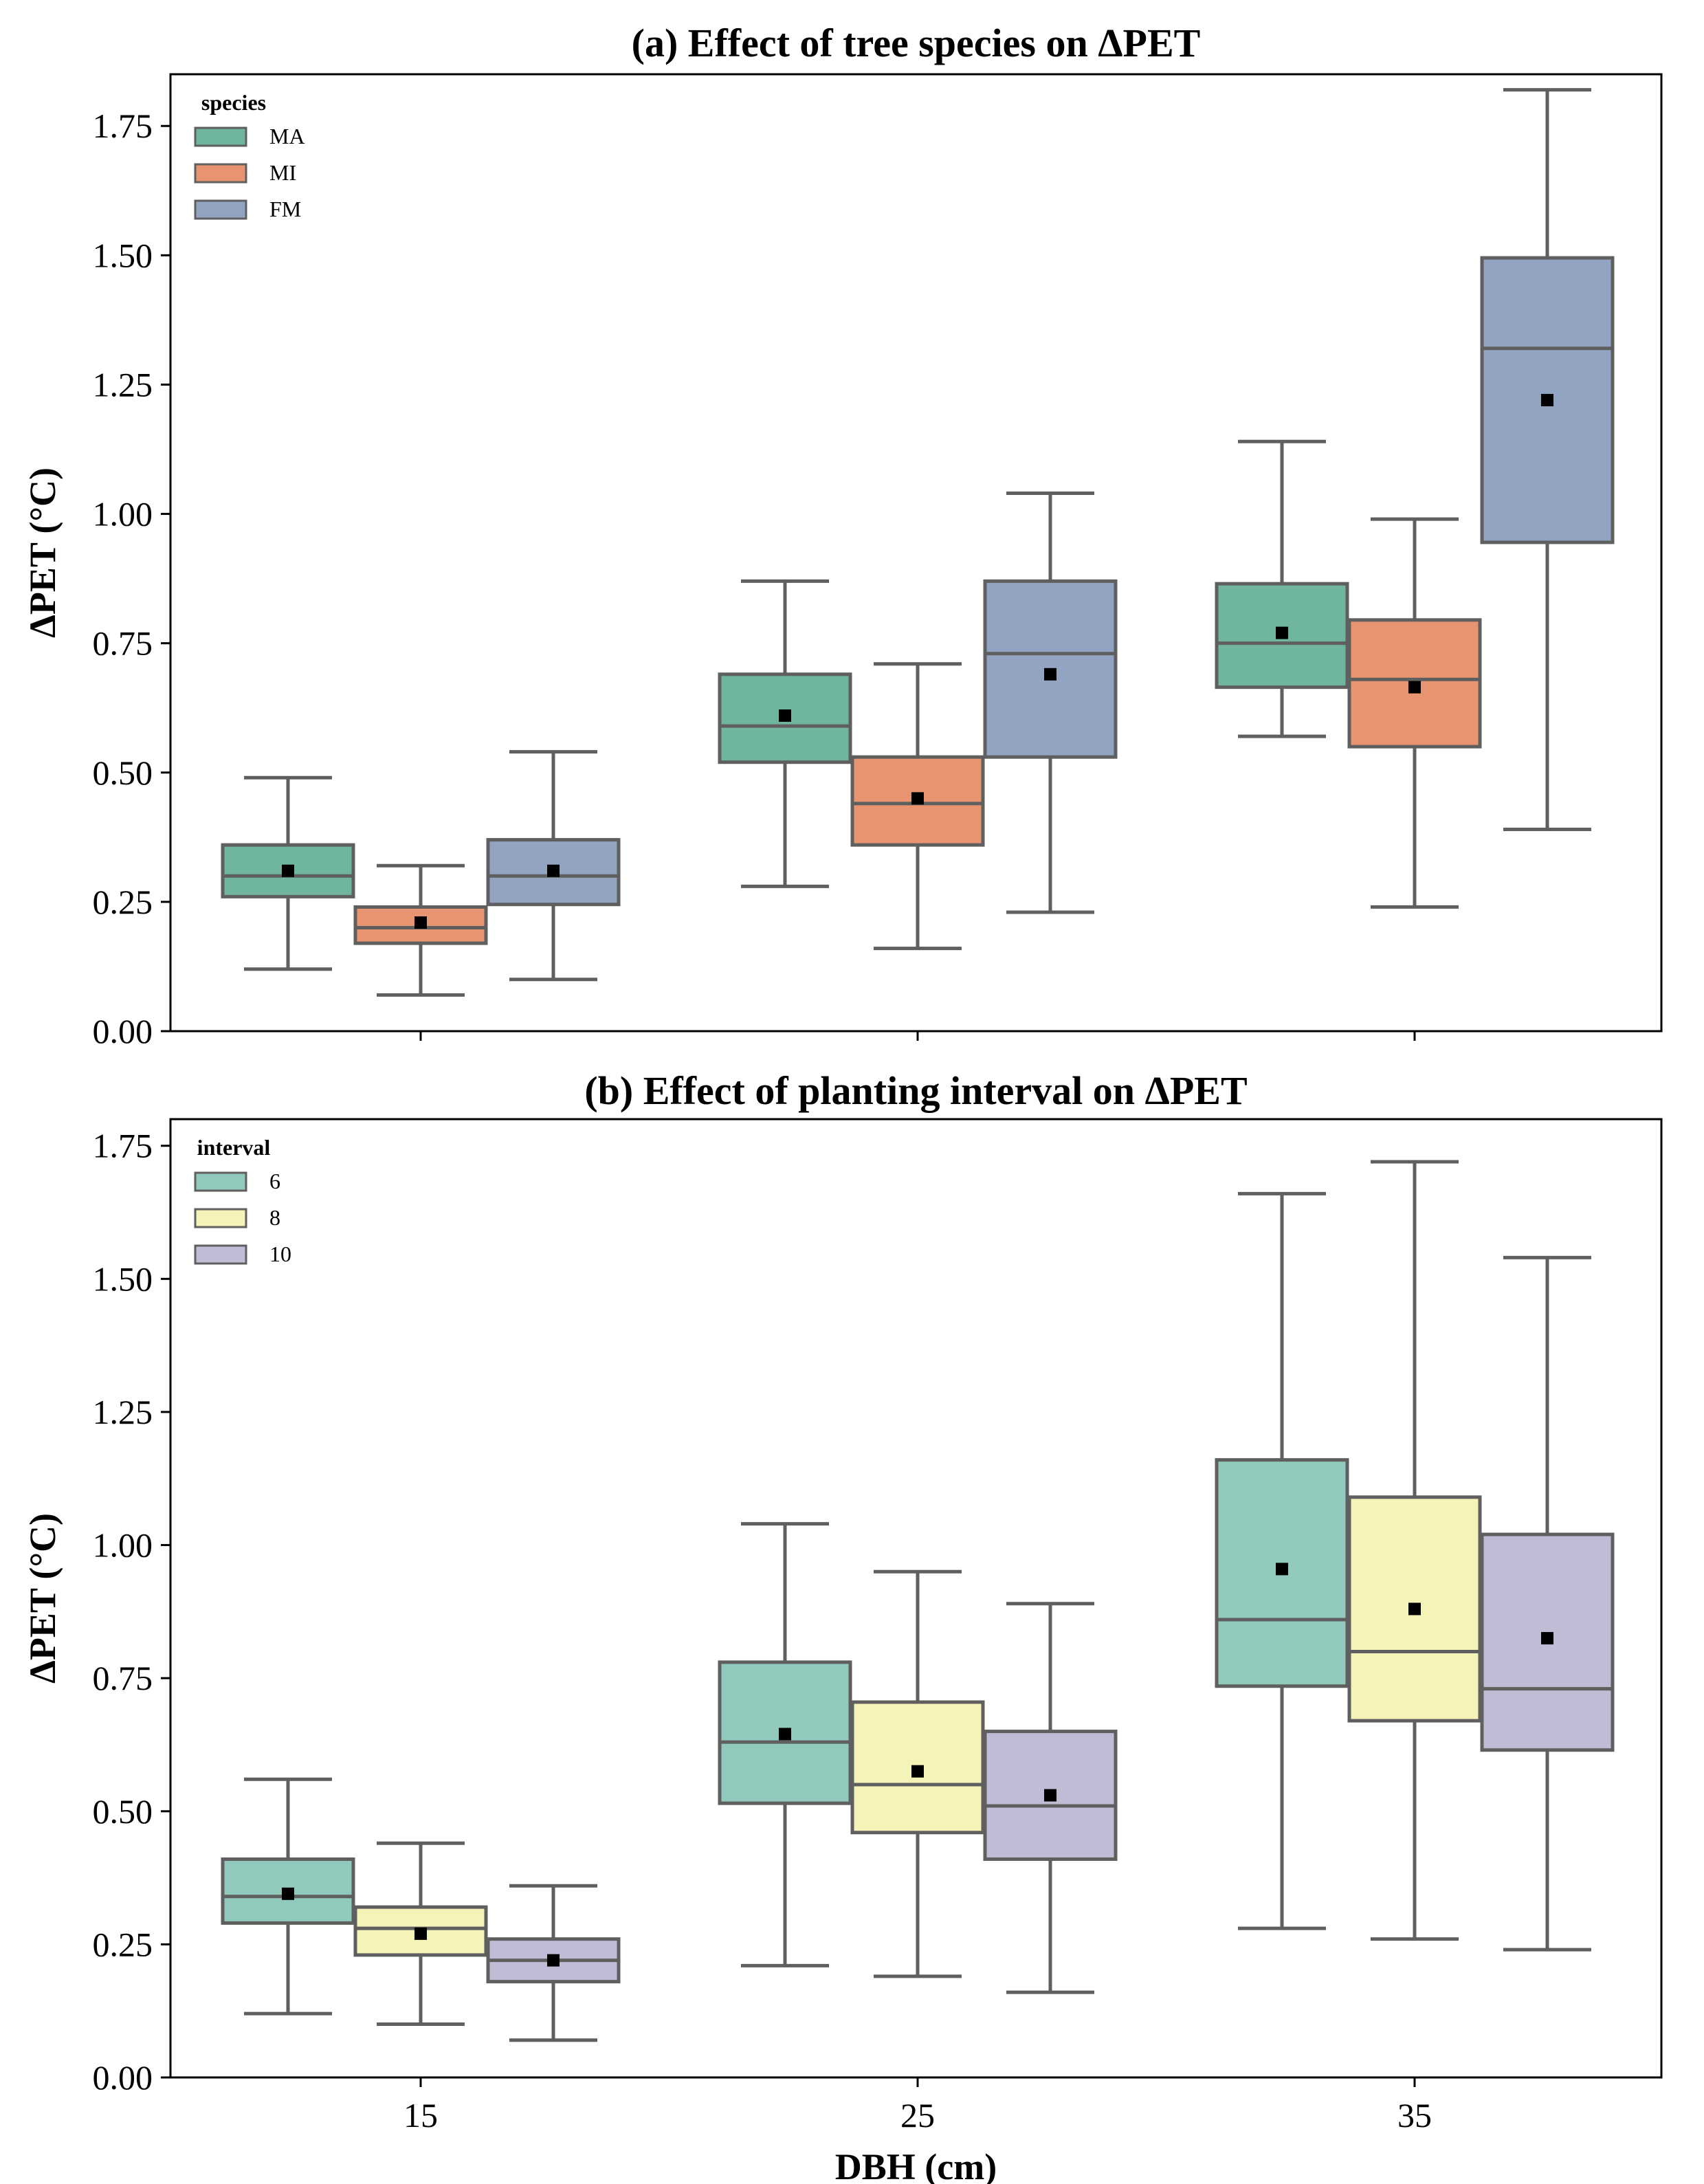 The height and width of the screenshot is (2184, 1704). What do you see at coordinates (916, 2165) in the screenshot?
I see `x-axis-label: DBH (cm)` at bounding box center [916, 2165].